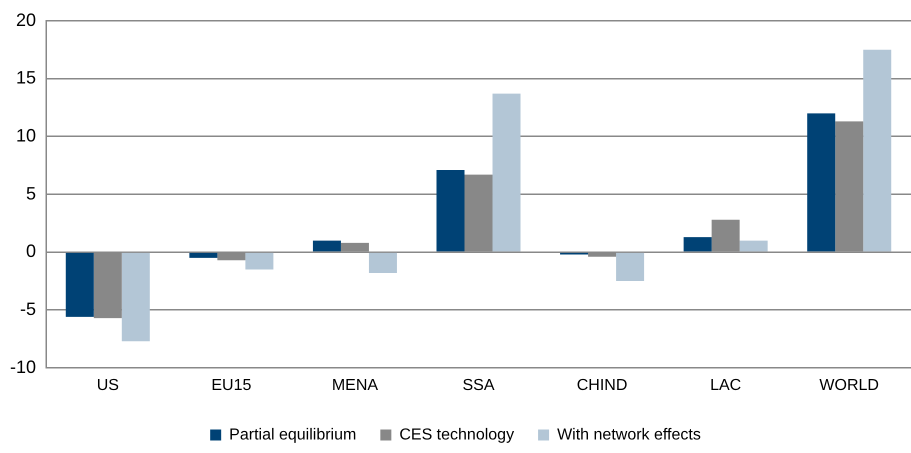 The width and height of the screenshot is (911, 453). What do you see at coordinates (26, 20) in the screenshot?
I see `y-tick-label: 20` at bounding box center [26, 20].